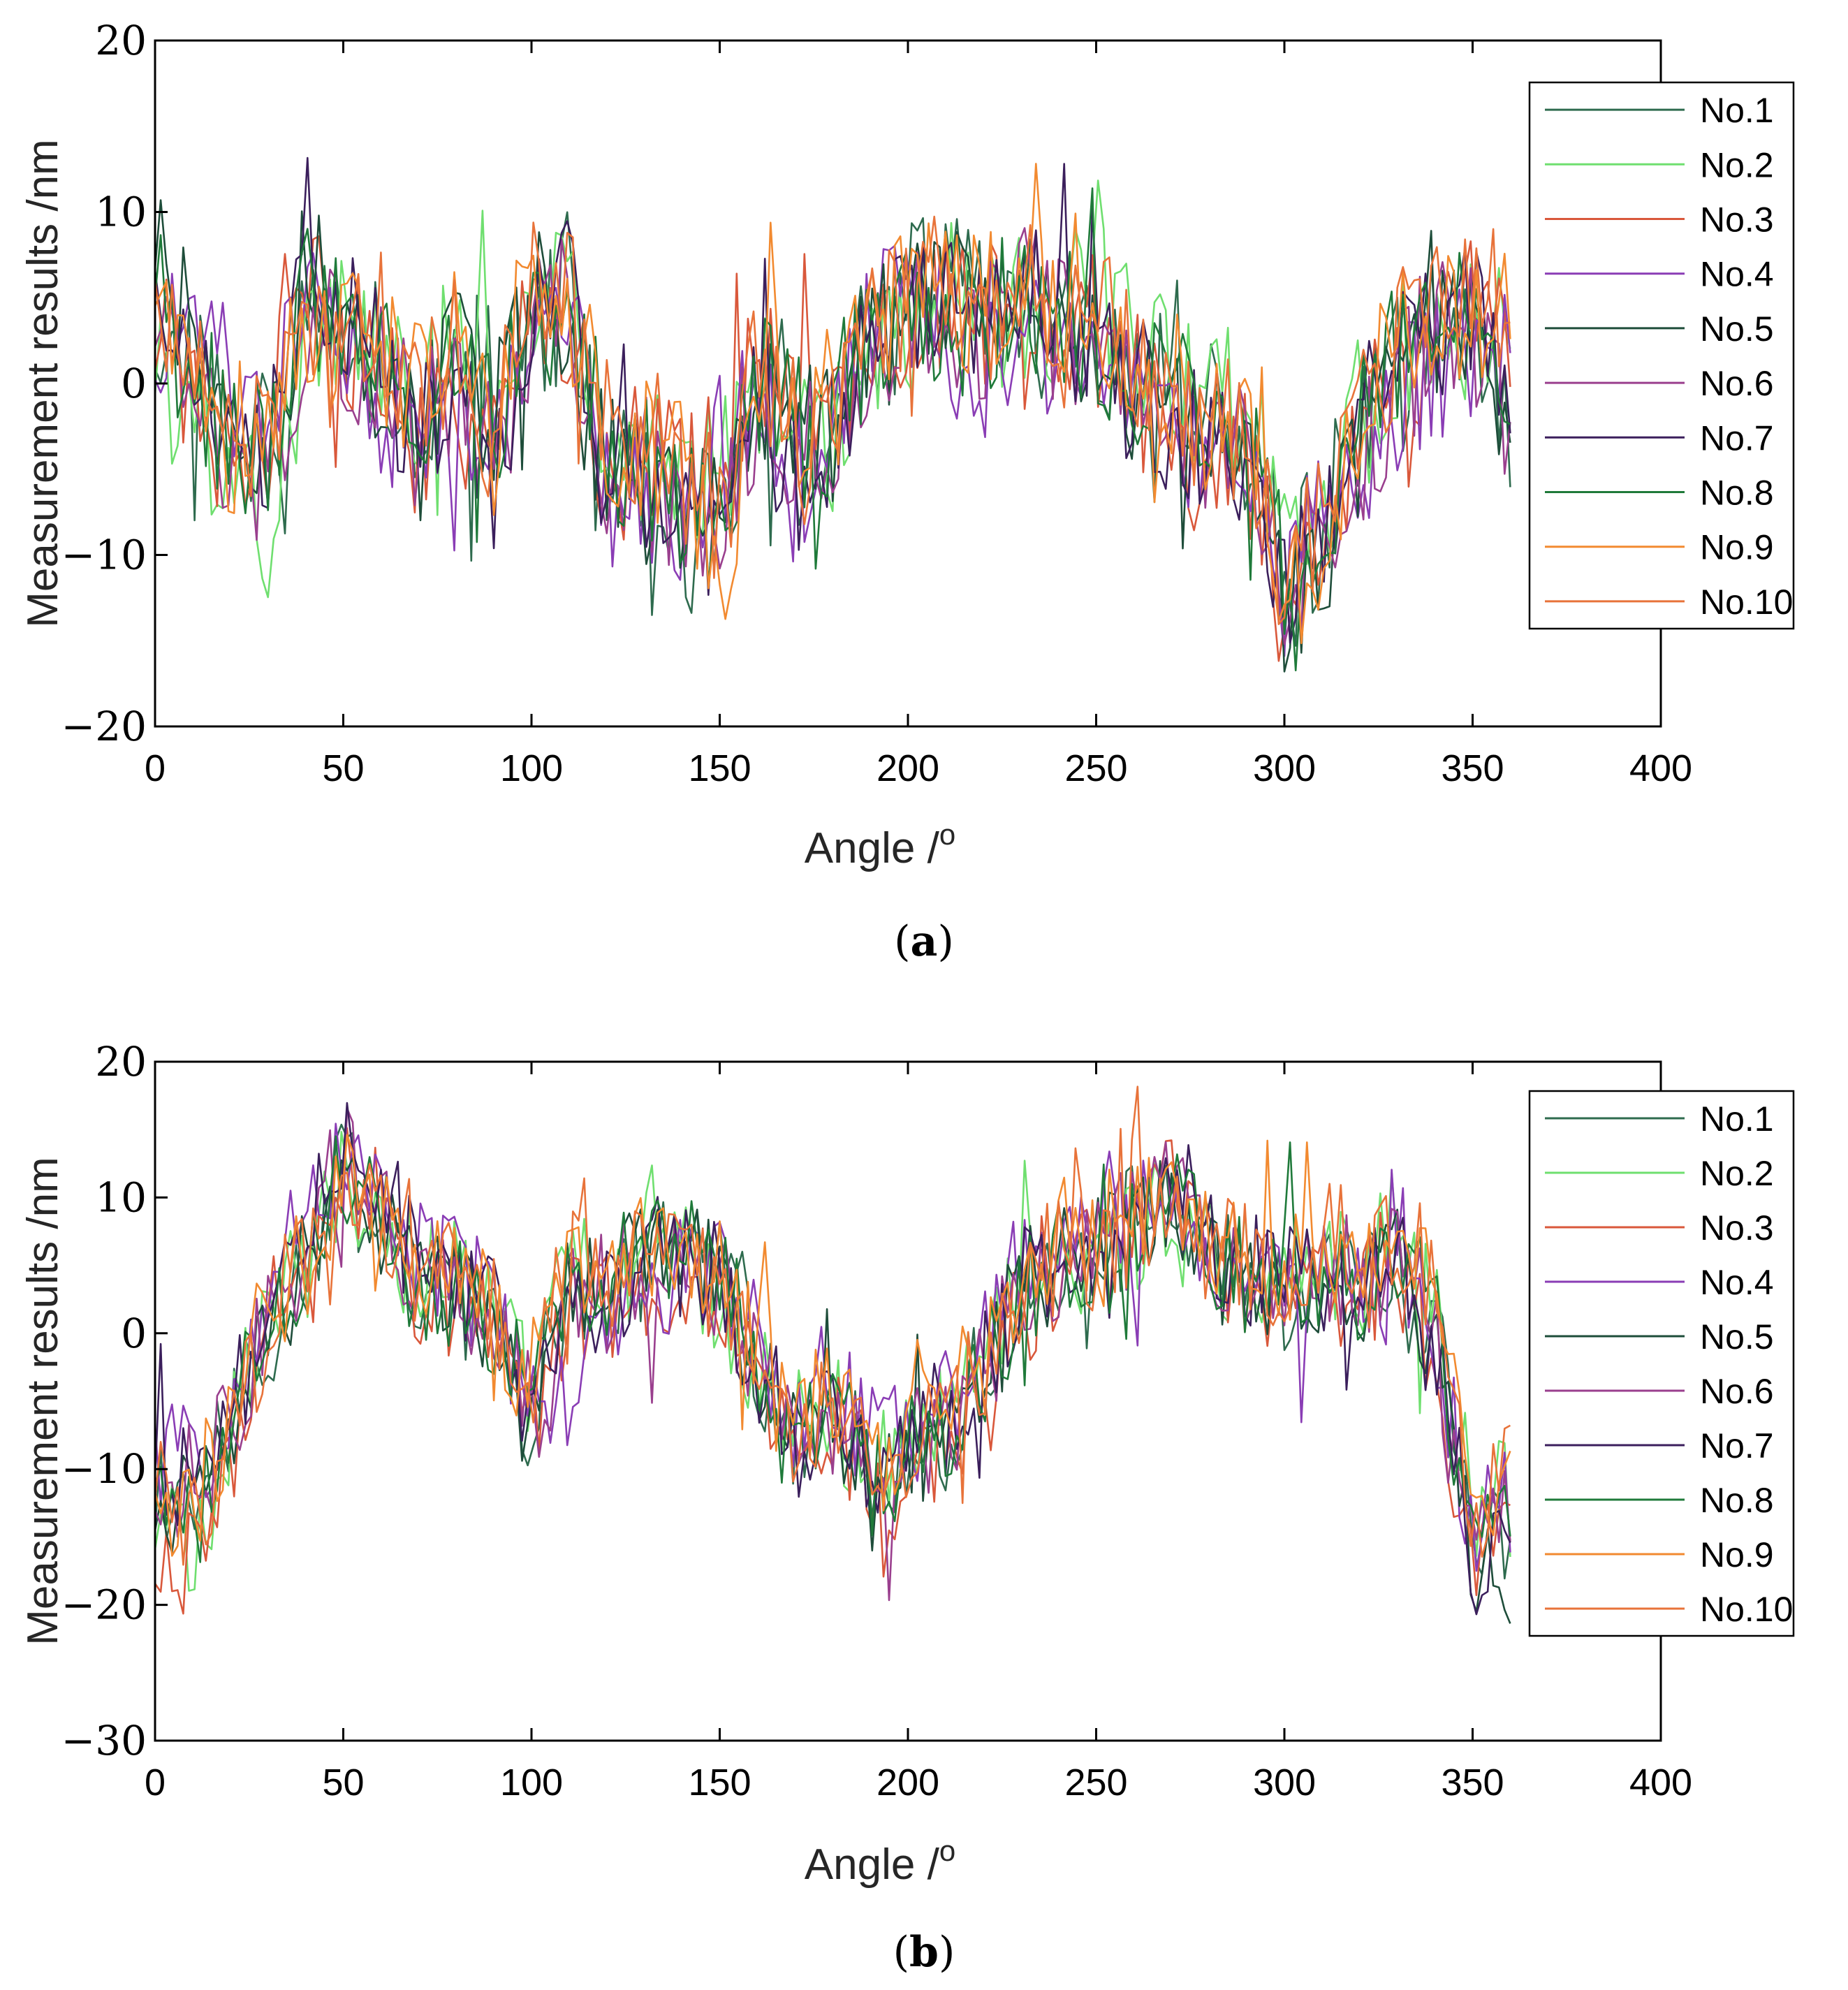 This screenshot has width=1848, height=1990. Describe the element at coordinates (947, 1850) in the screenshot. I see `chart-b-x-axis-label-degree: o` at that location.